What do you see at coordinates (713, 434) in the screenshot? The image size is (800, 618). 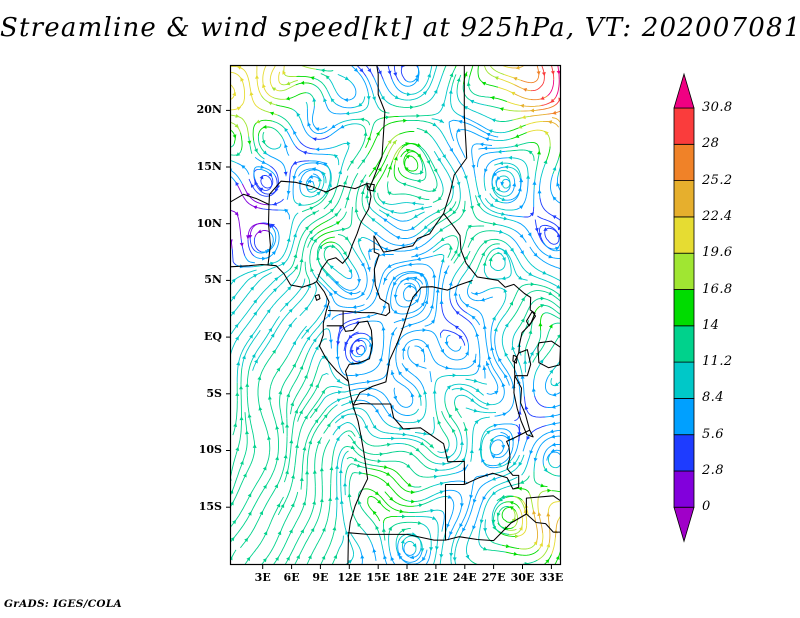 I see `colorbar-tick-label: 5.6` at bounding box center [713, 434].